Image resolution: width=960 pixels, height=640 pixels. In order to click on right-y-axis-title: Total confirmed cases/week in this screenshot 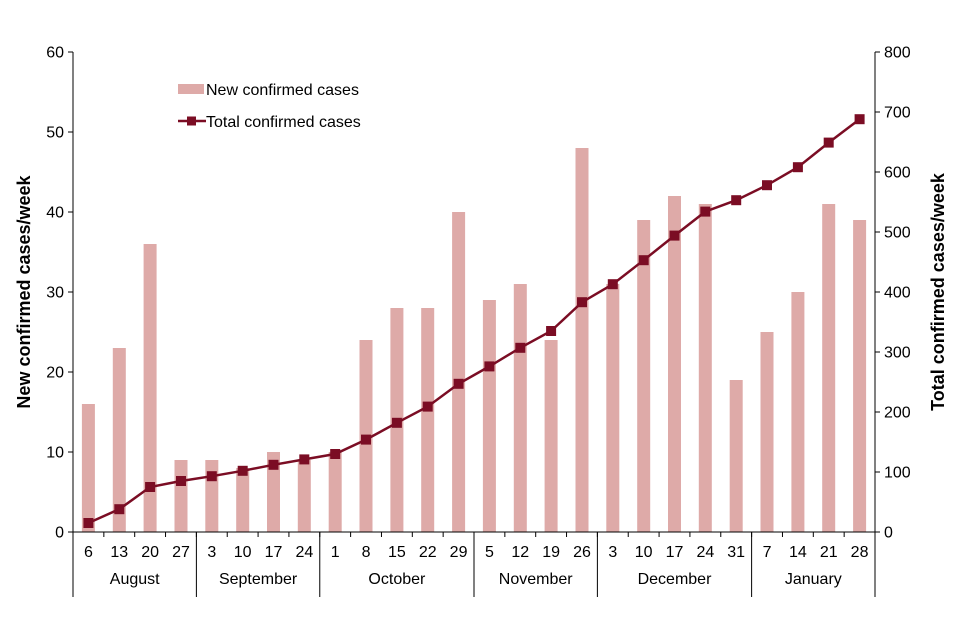, I will do `click(938, 291)`.